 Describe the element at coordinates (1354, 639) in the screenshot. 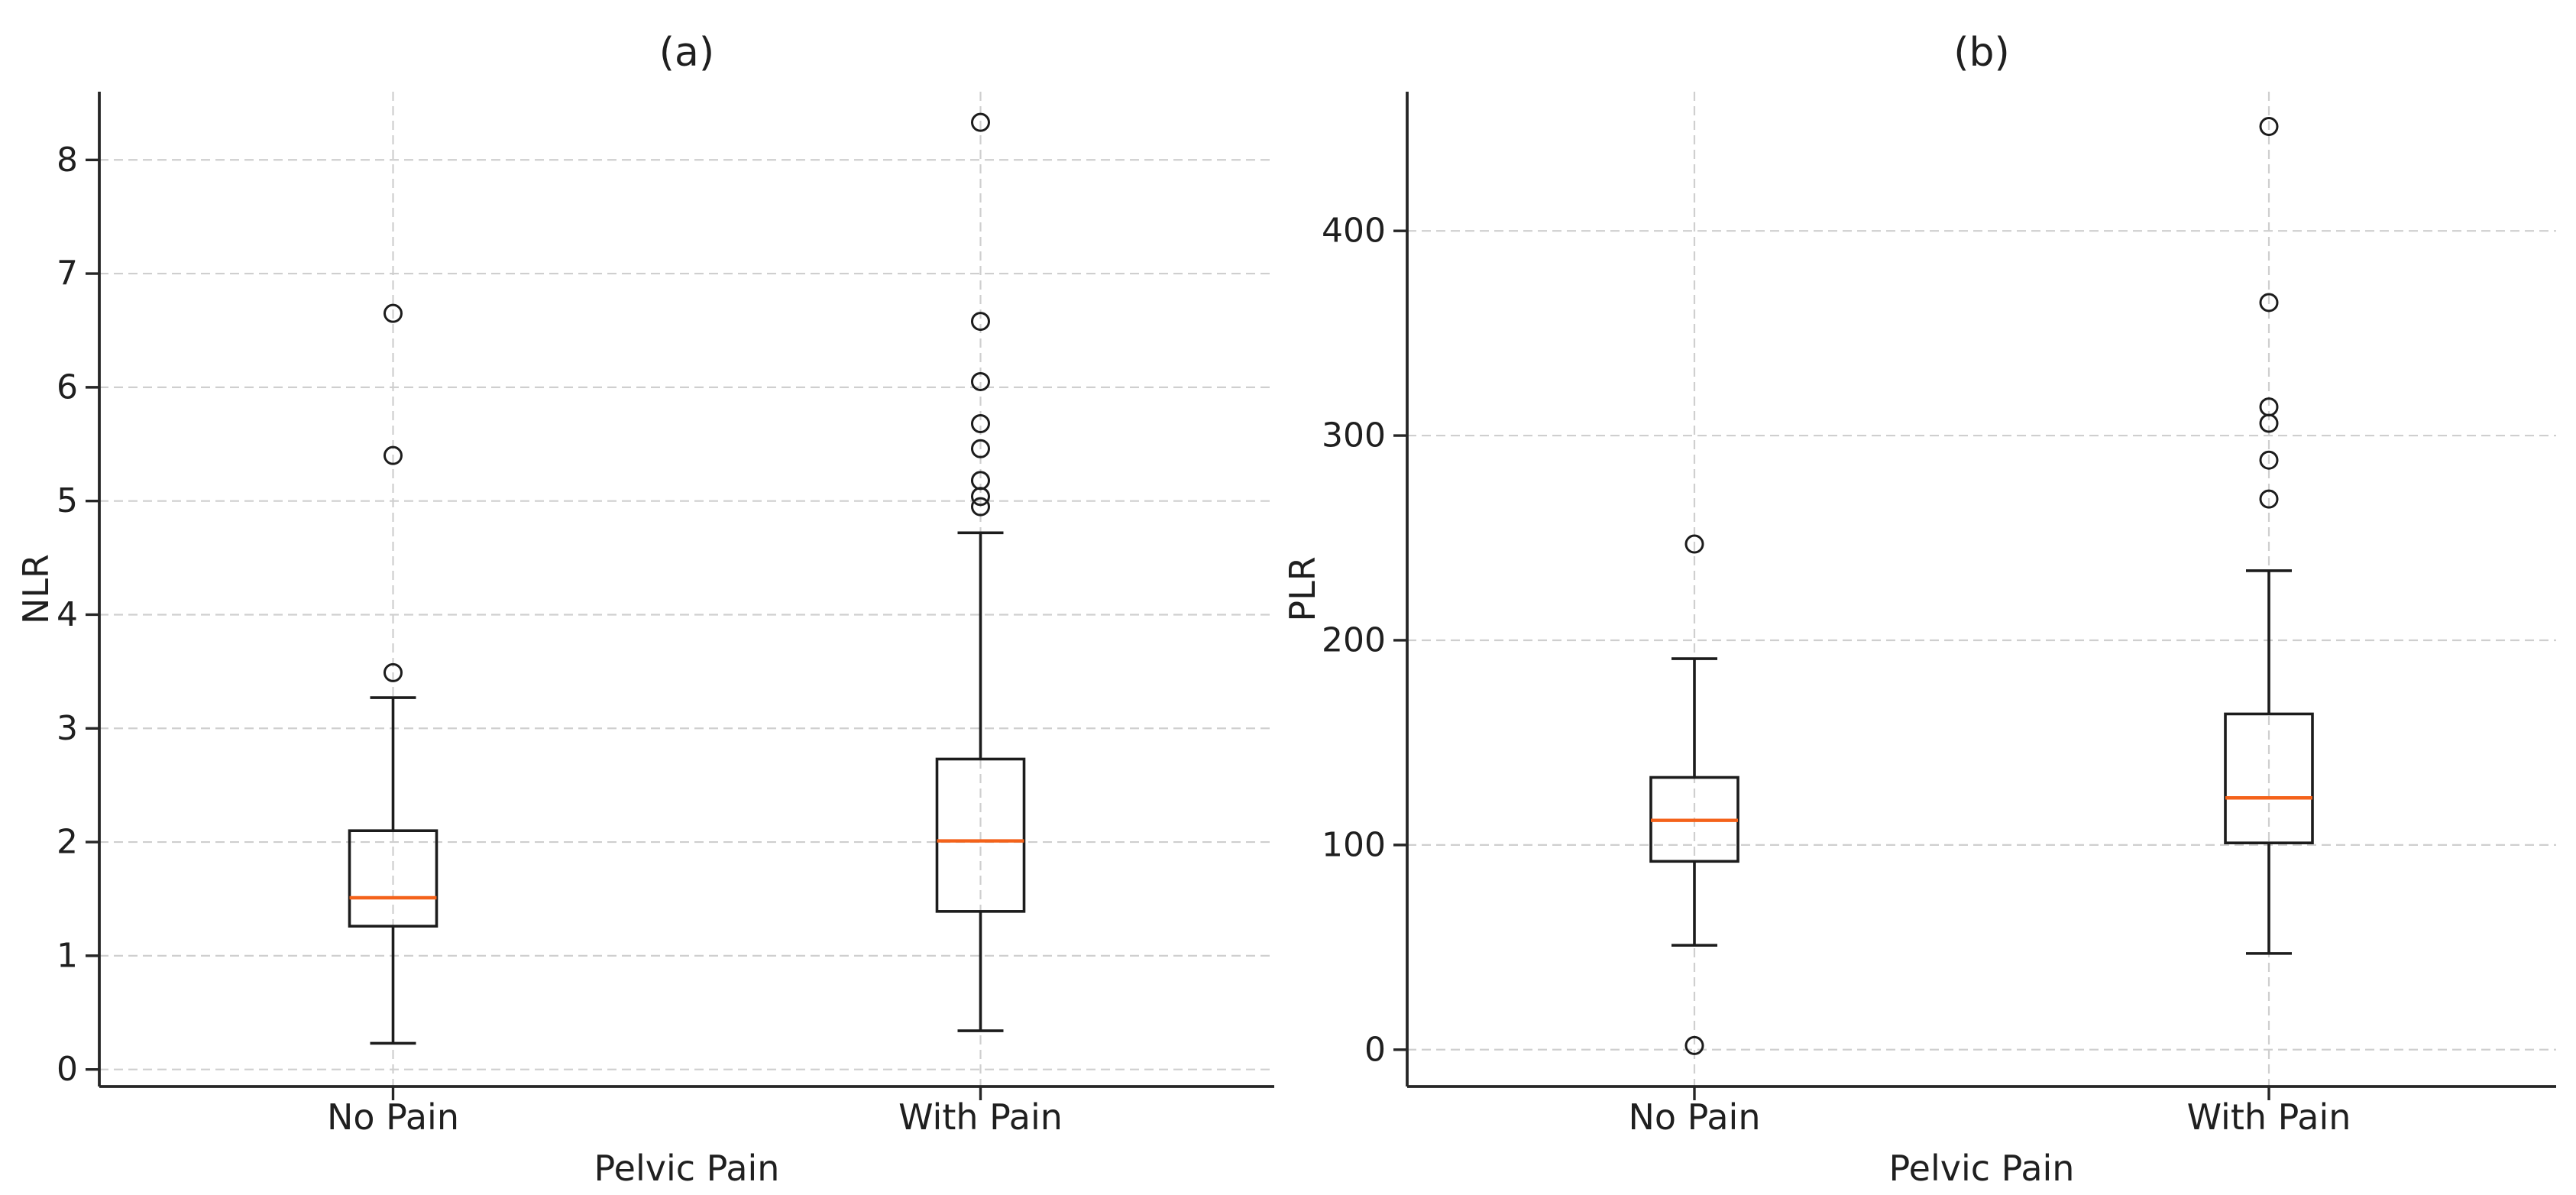

I see `y-tick-label: 200` at that location.